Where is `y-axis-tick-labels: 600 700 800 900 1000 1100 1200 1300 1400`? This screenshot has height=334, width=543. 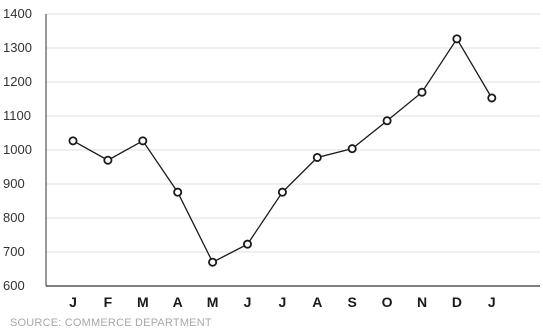 y-axis-tick-labels: 600 700 800 900 1000 1100 1200 1300 1400 is located at coordinates (17, 149).